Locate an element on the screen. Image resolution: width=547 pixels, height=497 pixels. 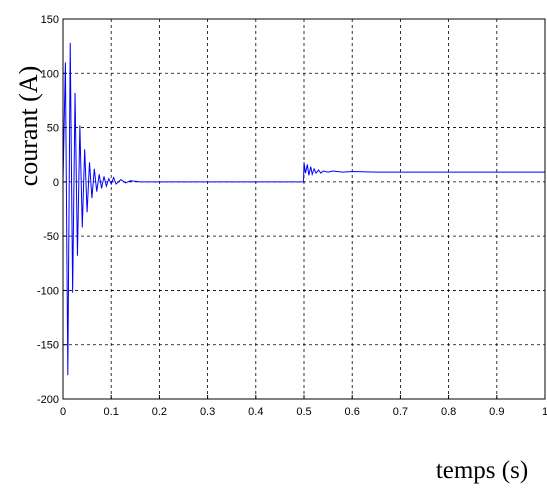
x-tick-labels: 0 0.1 0.2 0.3 0.4 0.5 0.6 0.7 0.8 0.9 1 is located at coordinates (303, 412).